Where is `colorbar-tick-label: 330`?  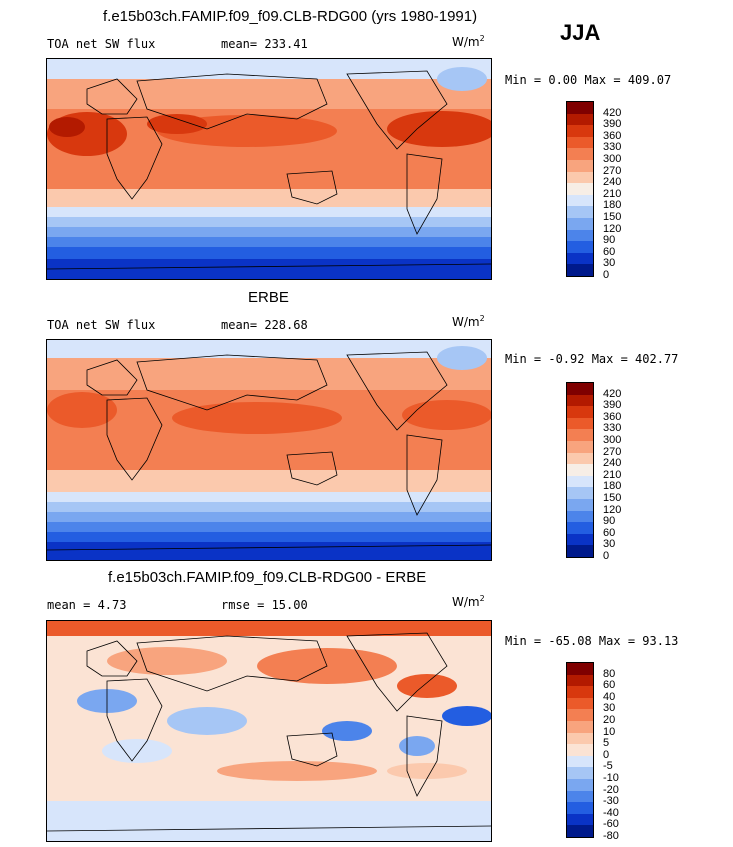 colorbar-tick-label: 330 is located at coordinates (612, 147).